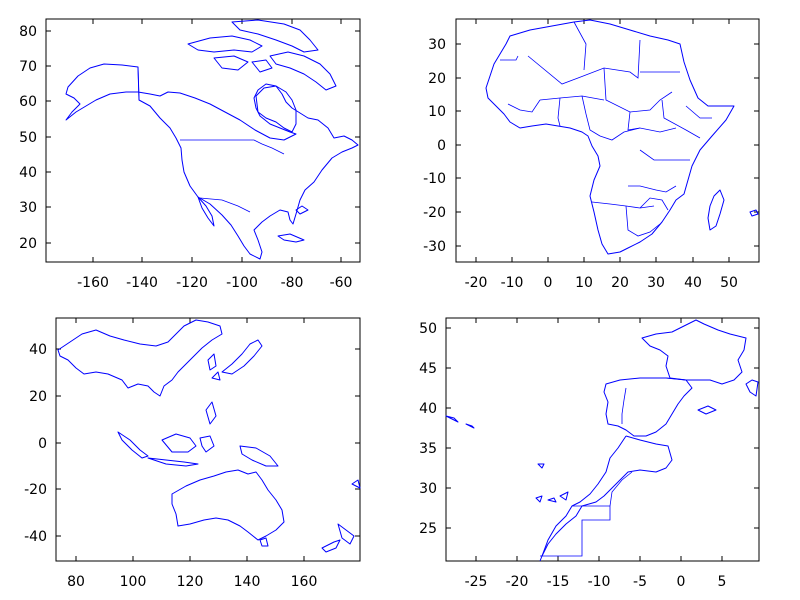 The width and height of the screenshot is (800, 600). What do you see at coordinates (620, 283) in the screenshot?
I see `x-tick-label: 20` at bounding box center [620, 283].